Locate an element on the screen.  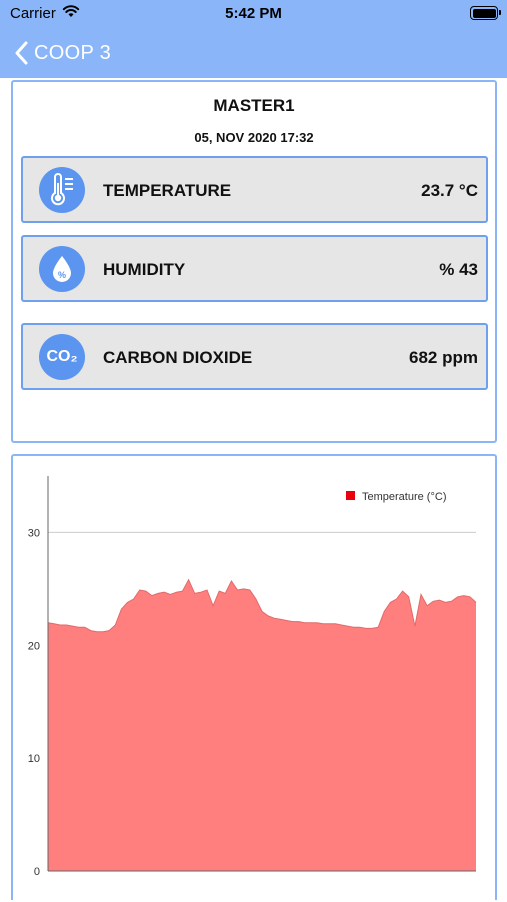
battery-icon is located at coordinates (485, 13).